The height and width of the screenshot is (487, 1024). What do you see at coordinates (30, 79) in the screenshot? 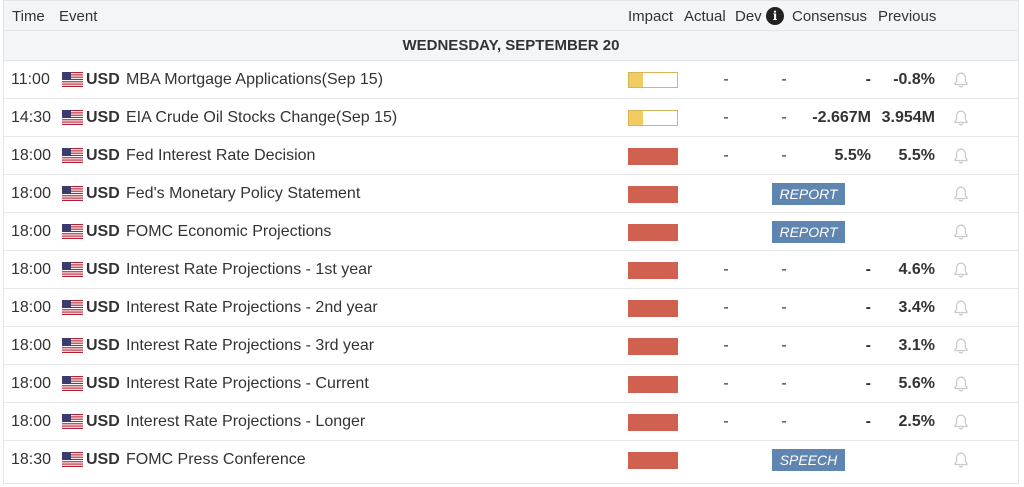
I see `event-time: 11:00` at bounding box center [30, 79].